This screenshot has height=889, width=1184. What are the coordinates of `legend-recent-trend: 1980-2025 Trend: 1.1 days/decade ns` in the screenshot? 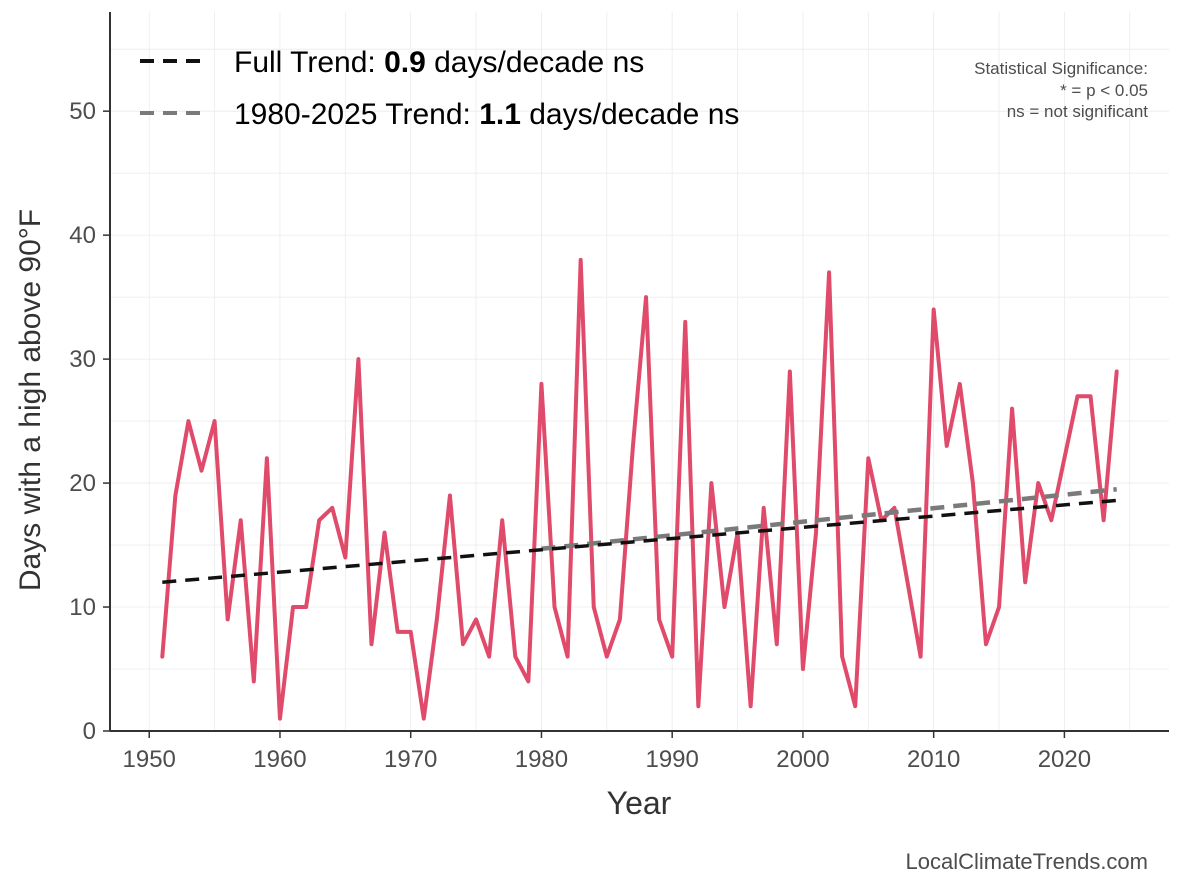 It's located at (486, 114).